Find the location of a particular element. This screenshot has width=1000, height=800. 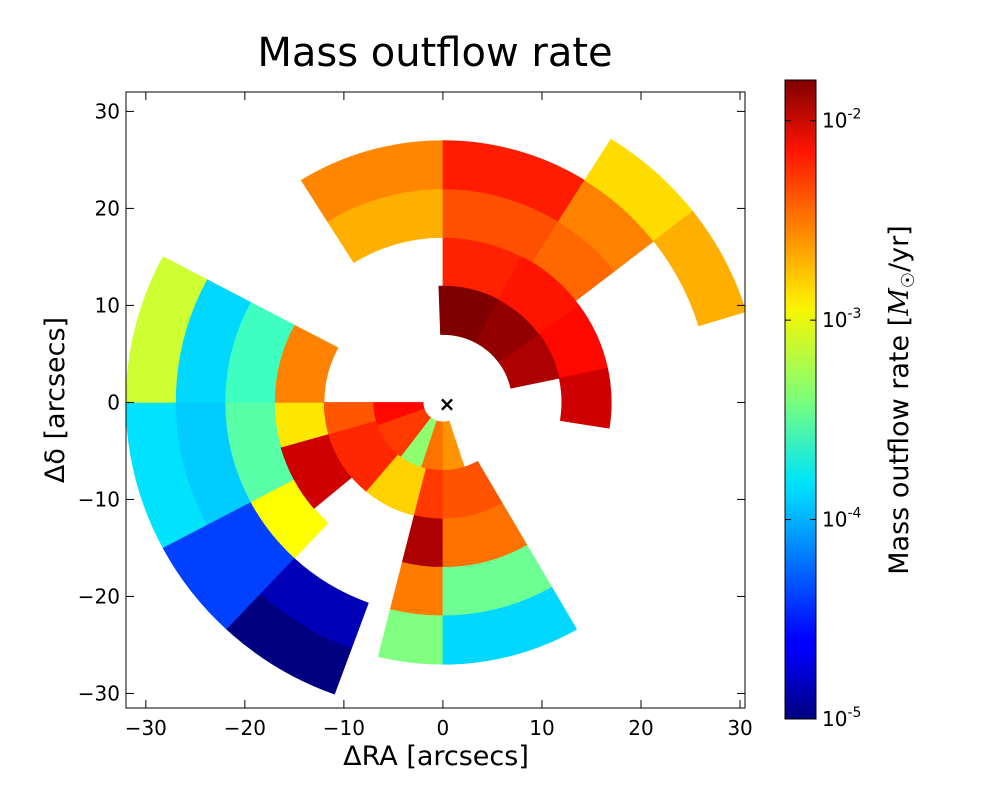

colorbar-tick-label-1: 10⁻⁴ is located at coordinates (842, 519).